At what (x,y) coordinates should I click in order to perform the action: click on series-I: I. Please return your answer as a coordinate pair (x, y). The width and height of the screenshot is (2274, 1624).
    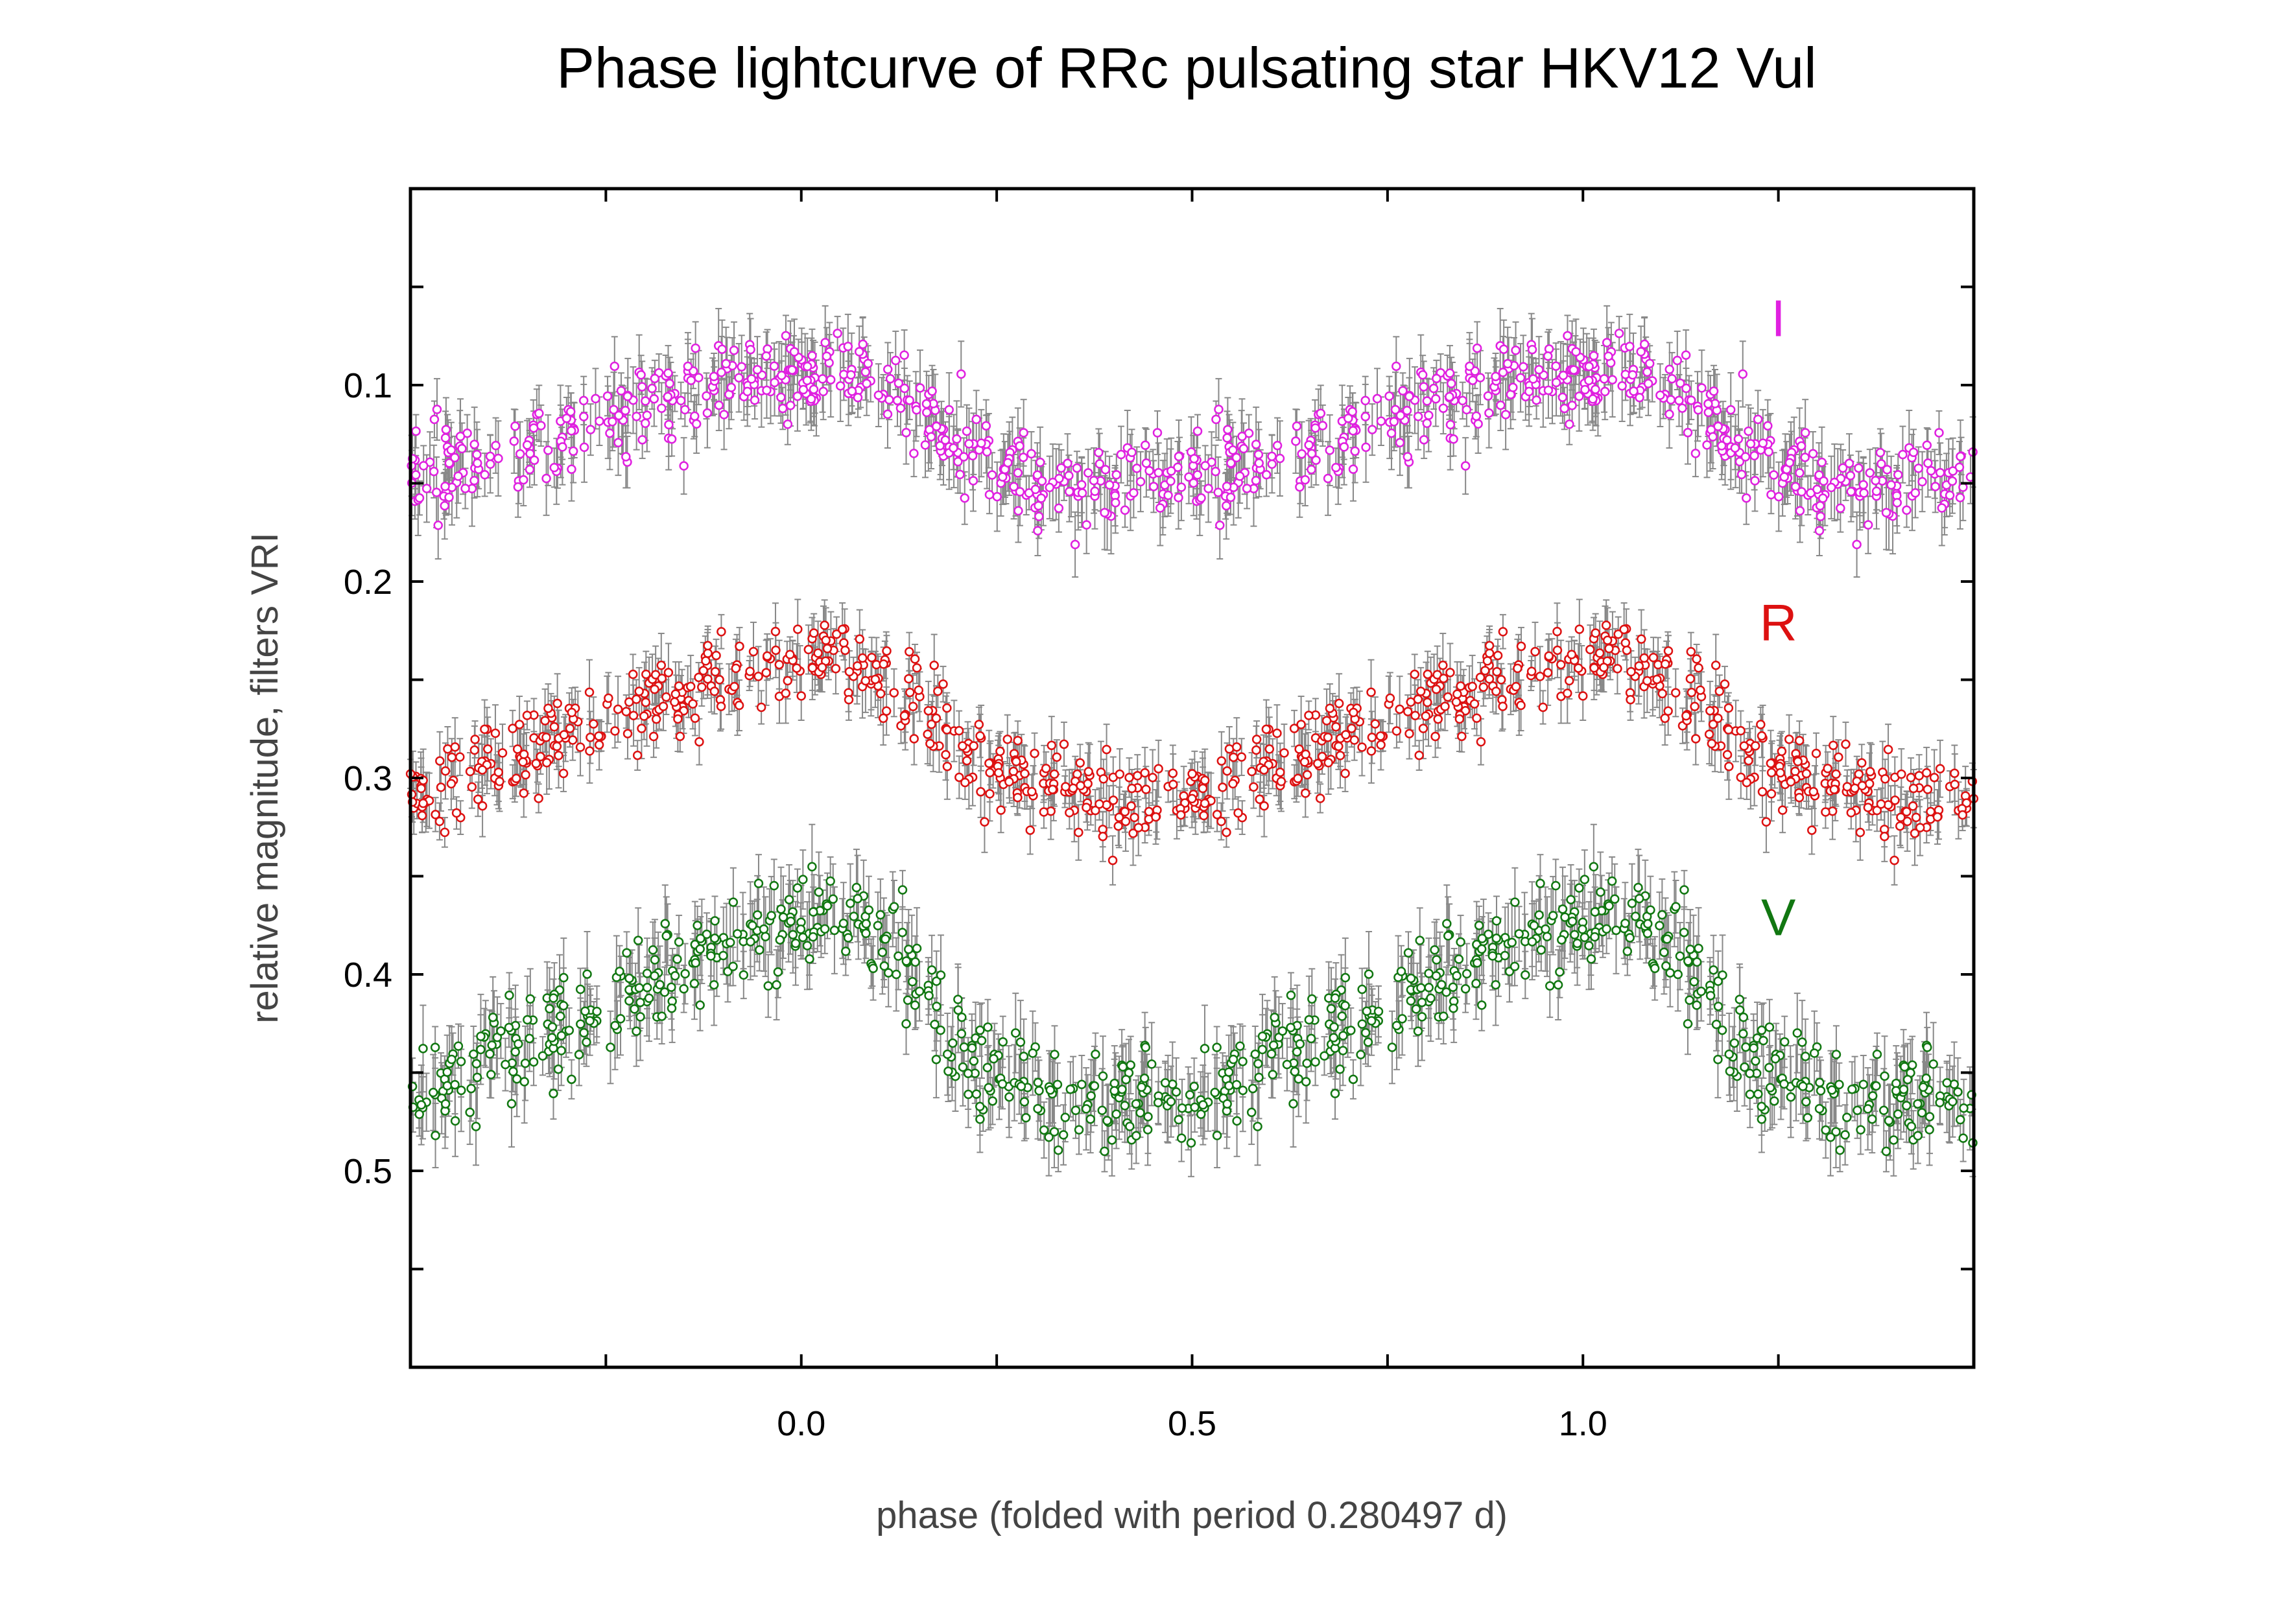
    Looking at the image, I should click on (1192, 433).